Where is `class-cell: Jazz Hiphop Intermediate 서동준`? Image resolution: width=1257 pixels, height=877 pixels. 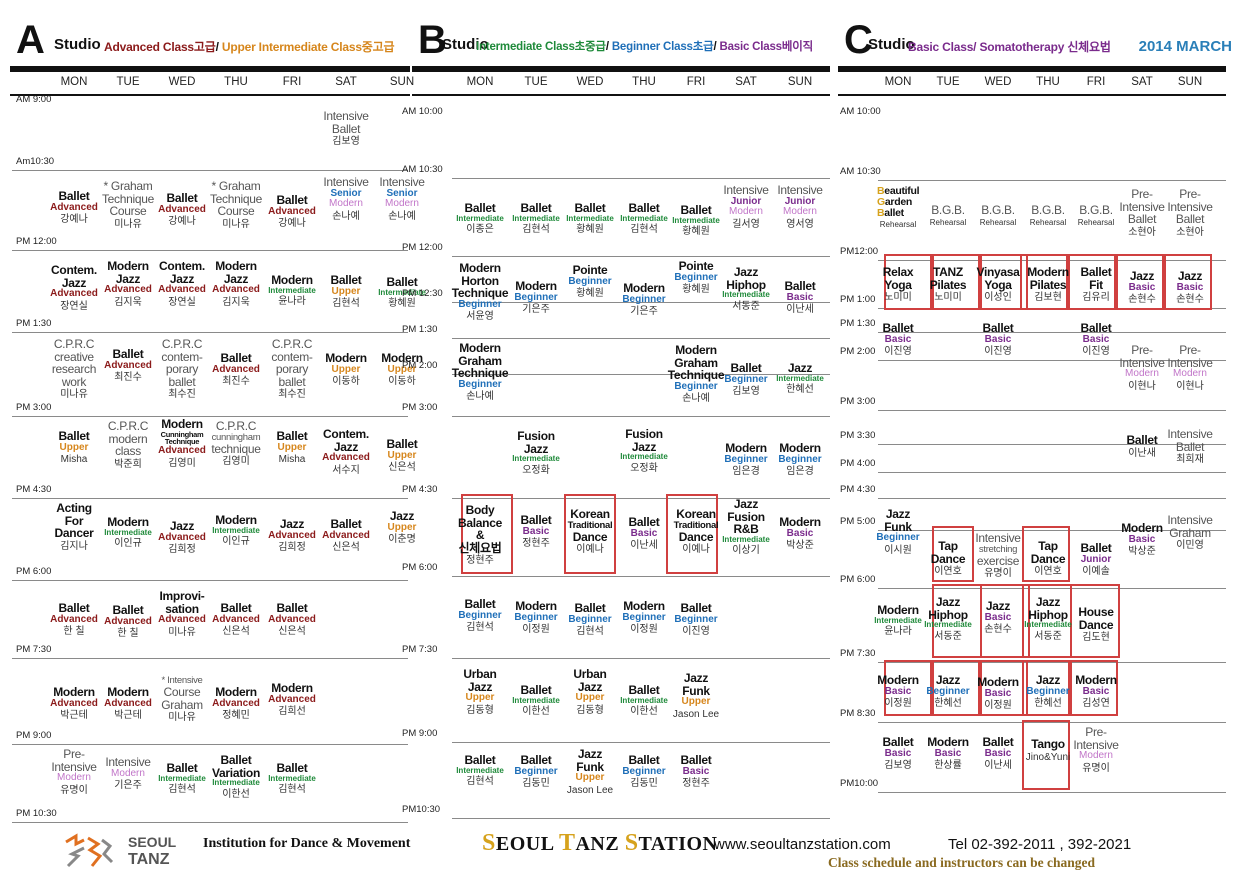
class-cell: Jazz Hiphop Intermediate 서동준 is located at coordinates (948, 619).